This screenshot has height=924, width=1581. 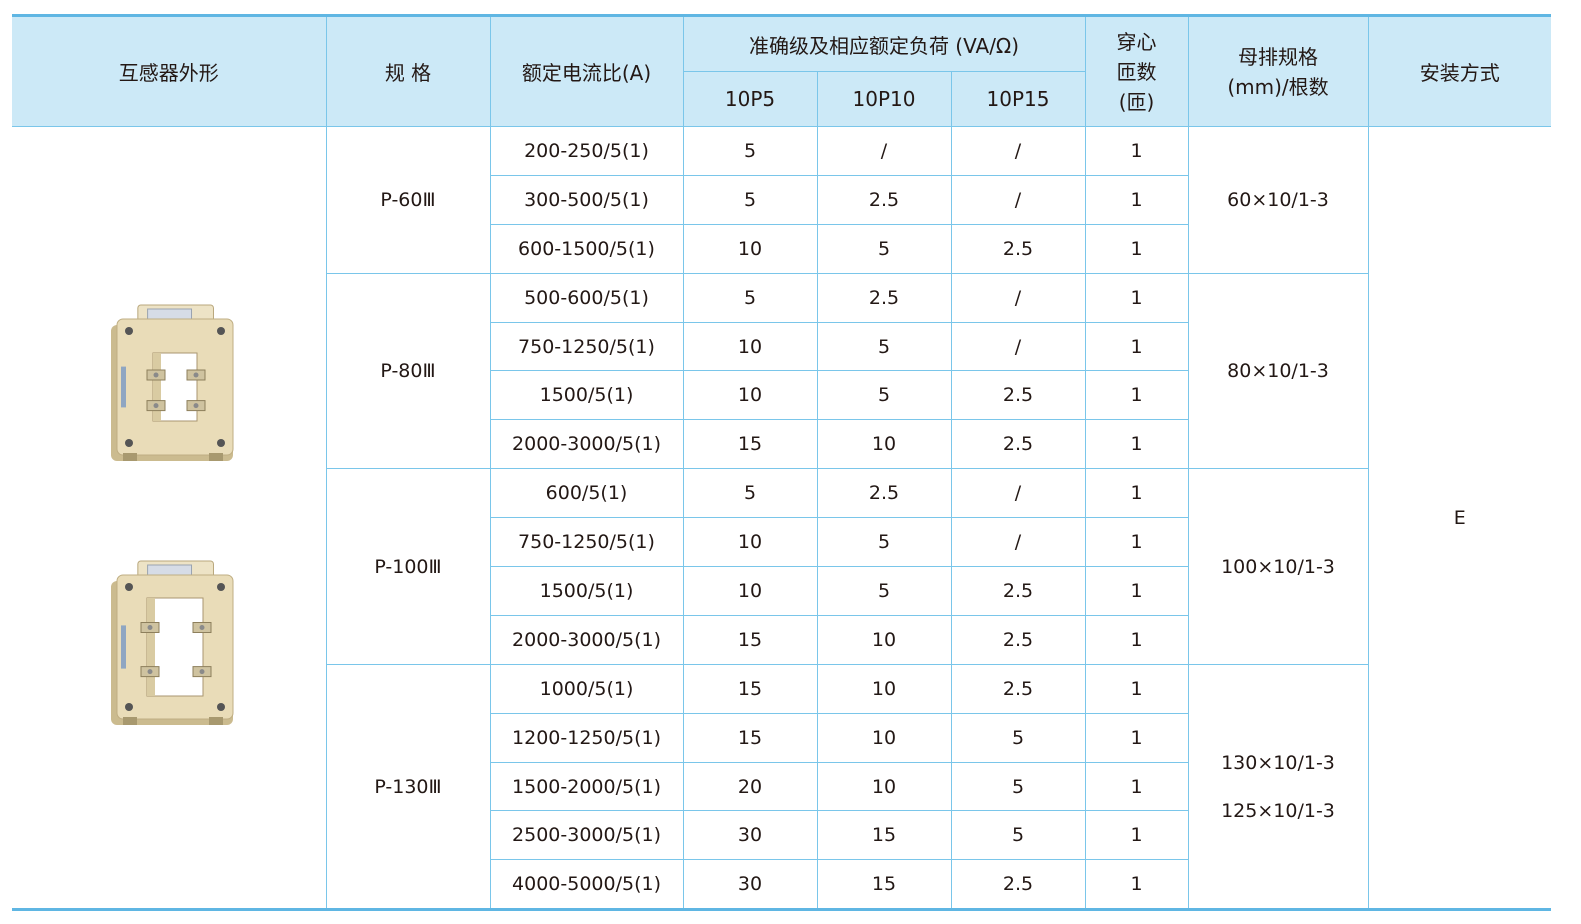 I want to click on ratio-cell: 1500-2000/5(1), so click(x=587, y=786).